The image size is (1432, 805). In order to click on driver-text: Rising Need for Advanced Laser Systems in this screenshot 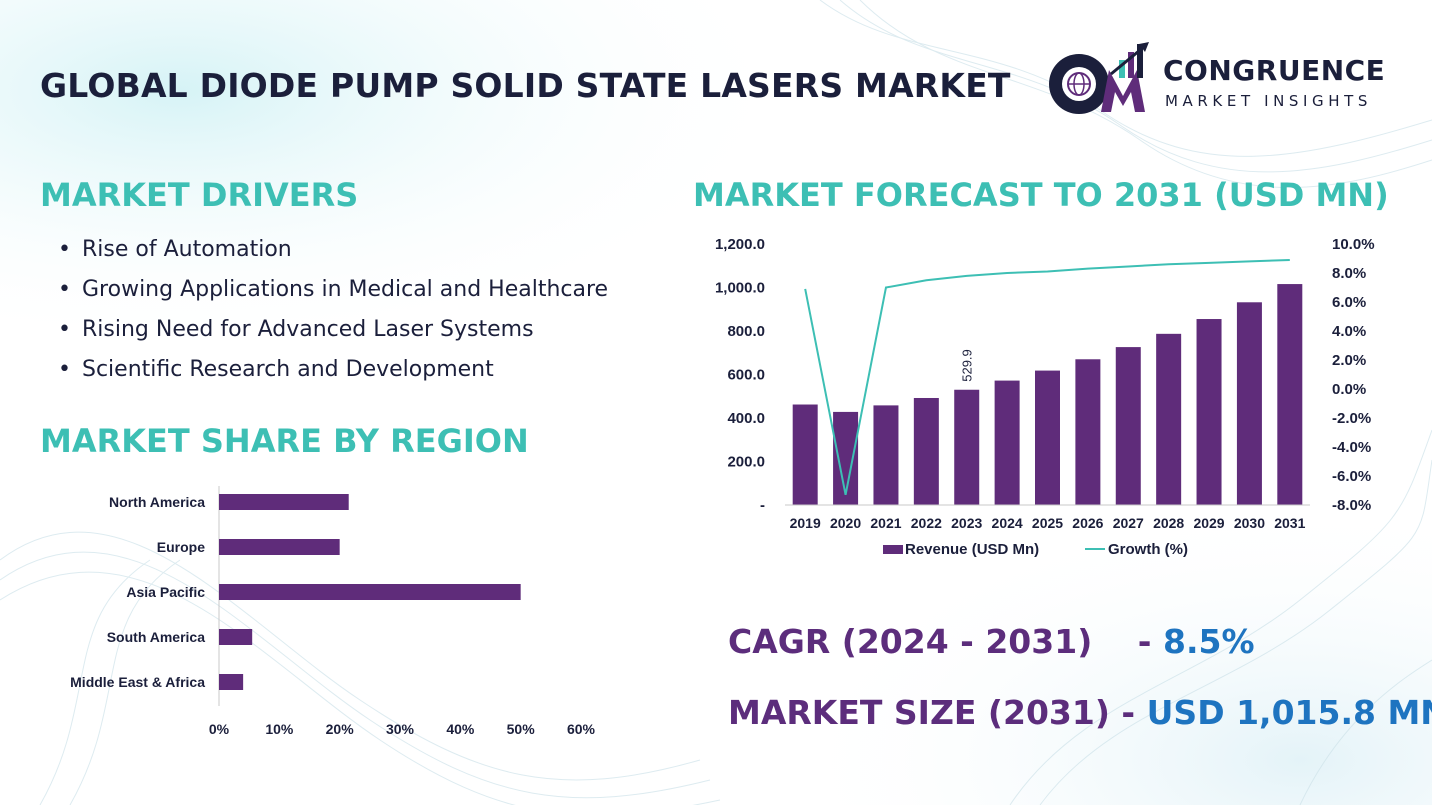, I will do `click(308, 329)`.